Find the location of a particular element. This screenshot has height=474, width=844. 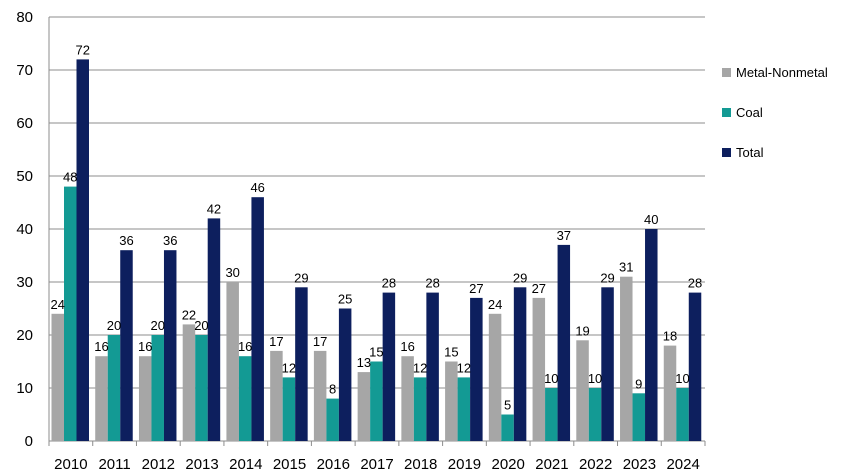

data-label: 48 is located at coordinates (70, 177).